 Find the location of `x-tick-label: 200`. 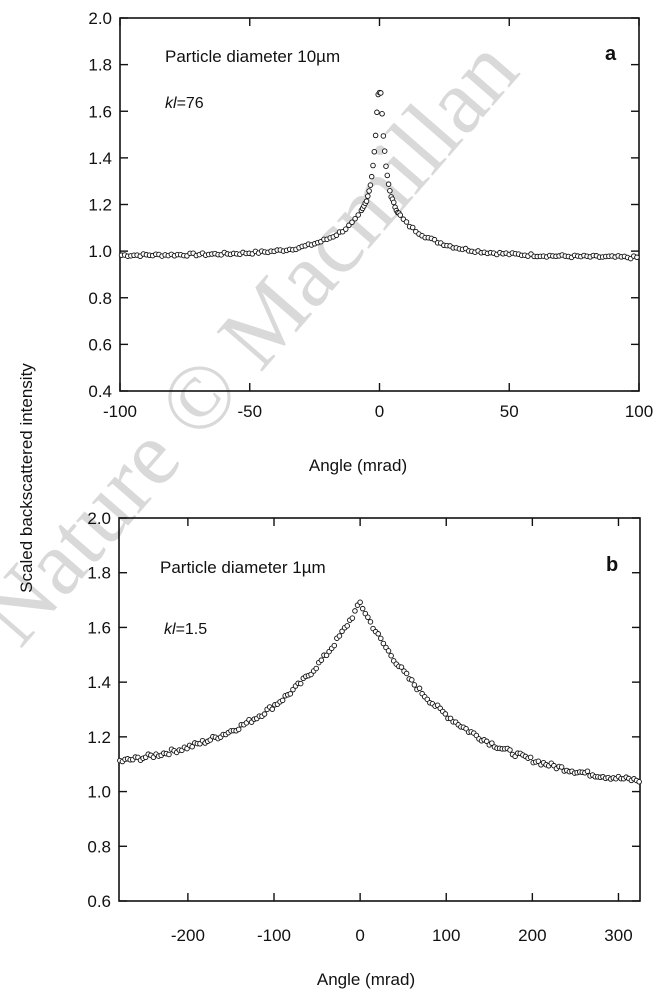

x-tick-label: 200 is located at coordinates (532, 935).